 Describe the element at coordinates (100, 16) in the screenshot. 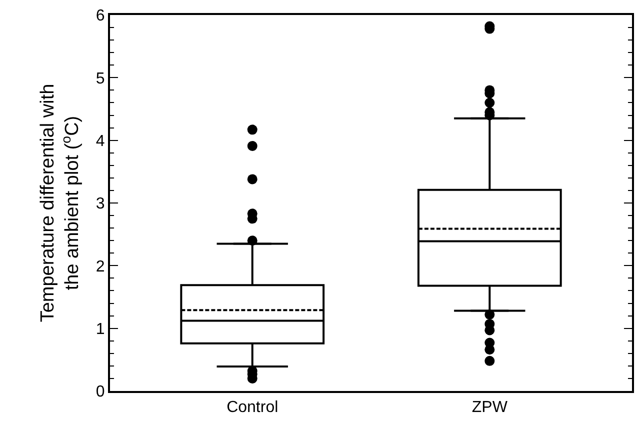

I see `y-tick-label: 6` at that location.